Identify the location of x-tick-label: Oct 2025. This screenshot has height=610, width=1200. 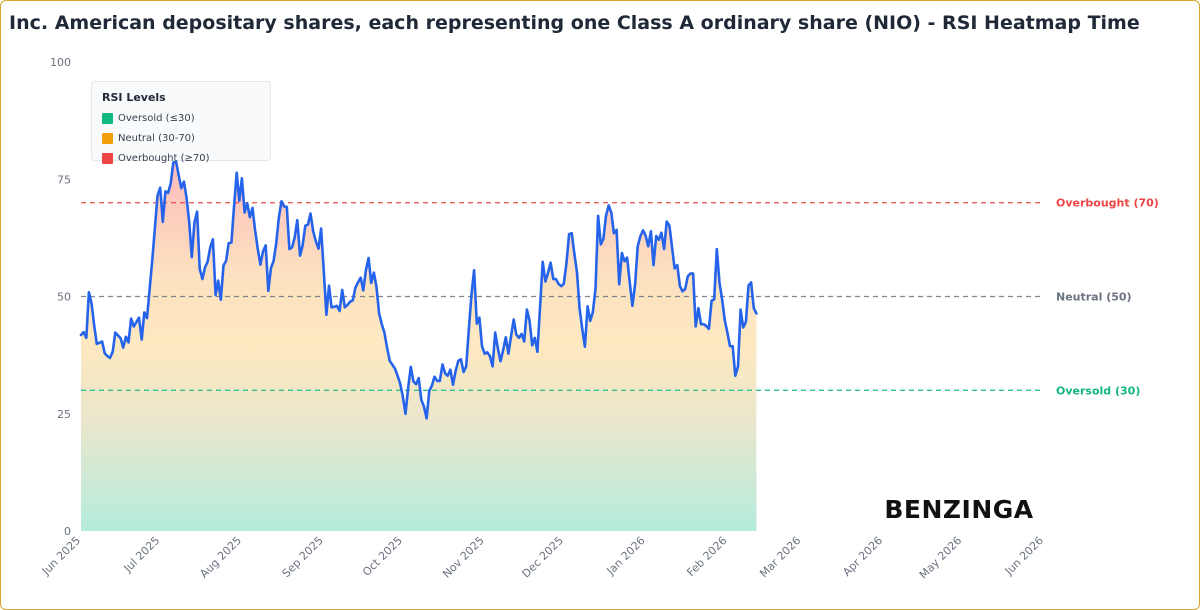
(382, 556).